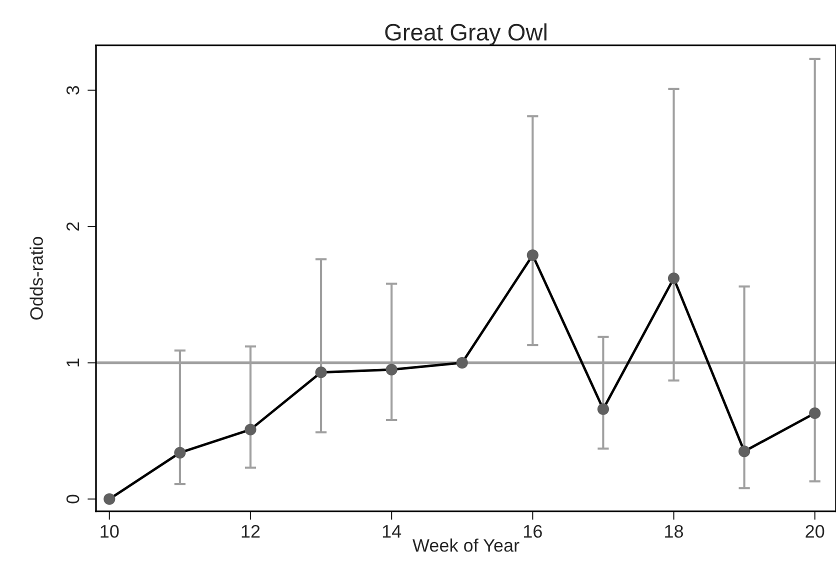  What do you see at coordinates (392, 531) in the screenshot?
I see `x-tick-label: 14` at bounding box center [392, 531].